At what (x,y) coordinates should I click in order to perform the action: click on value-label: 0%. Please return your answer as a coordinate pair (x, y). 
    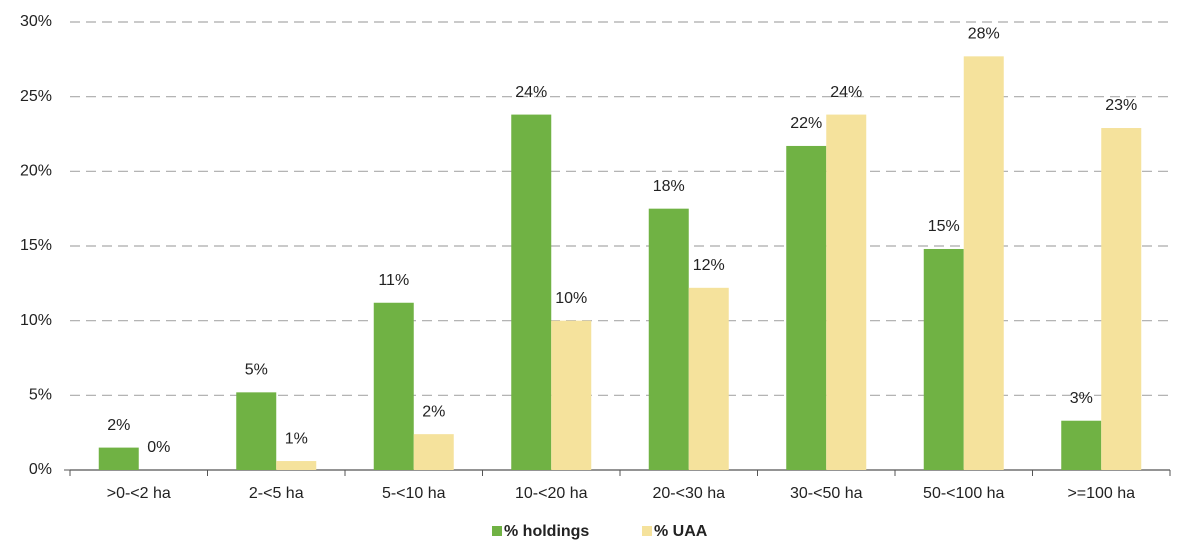
    Looking at the image, I should click on (158, 447).